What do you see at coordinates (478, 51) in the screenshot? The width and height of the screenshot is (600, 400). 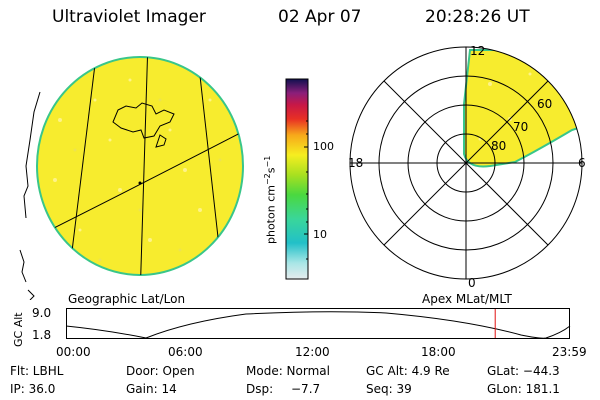 I see `mlt-label-12: 12` at bounding box center [478, 51].